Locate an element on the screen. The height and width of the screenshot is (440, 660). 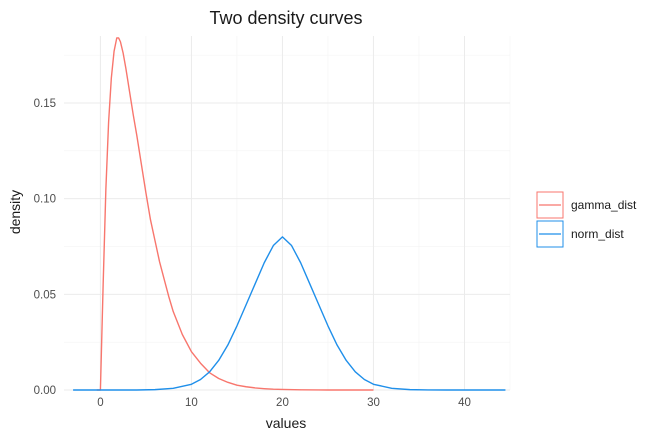
legend-label: gamma_dist is located at coordinates (604, 205).